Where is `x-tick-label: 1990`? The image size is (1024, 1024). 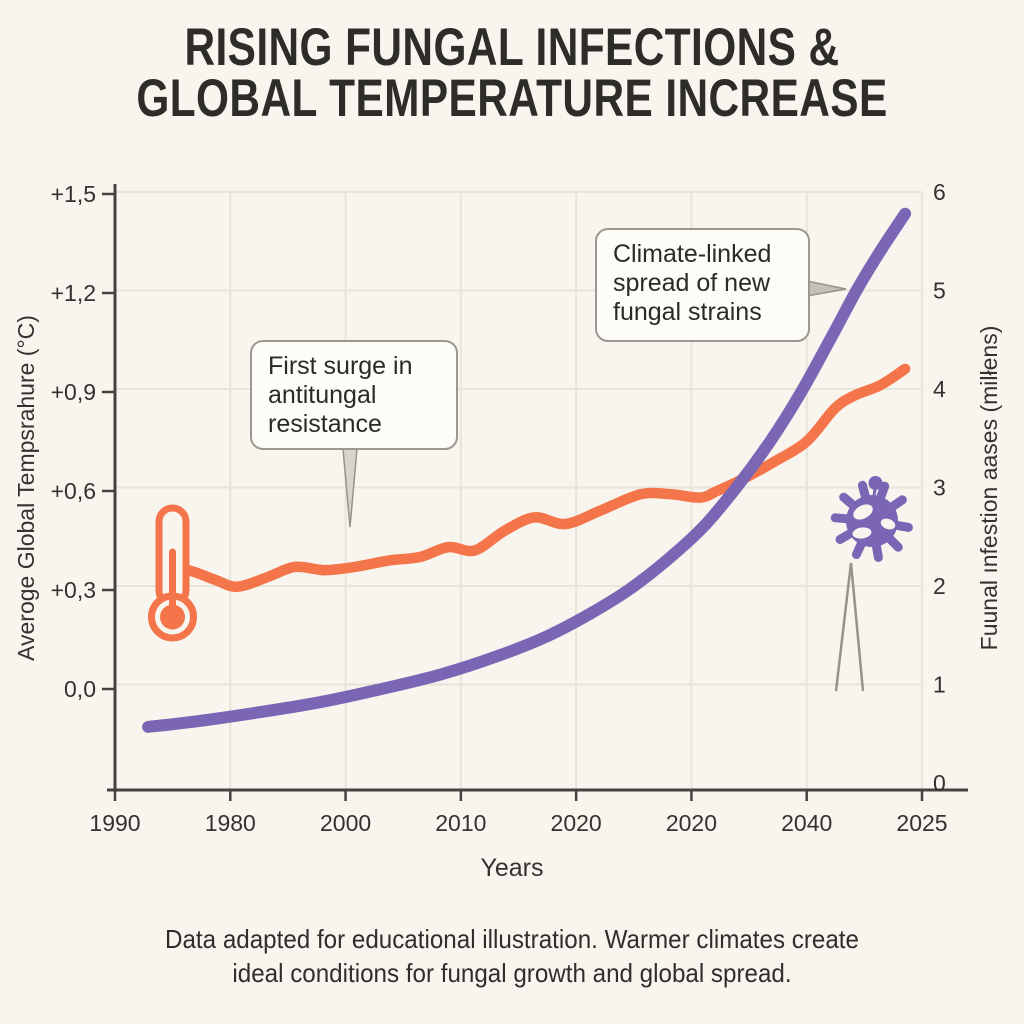 x-tick-label: 1990 is located at coordinates (114, 823).